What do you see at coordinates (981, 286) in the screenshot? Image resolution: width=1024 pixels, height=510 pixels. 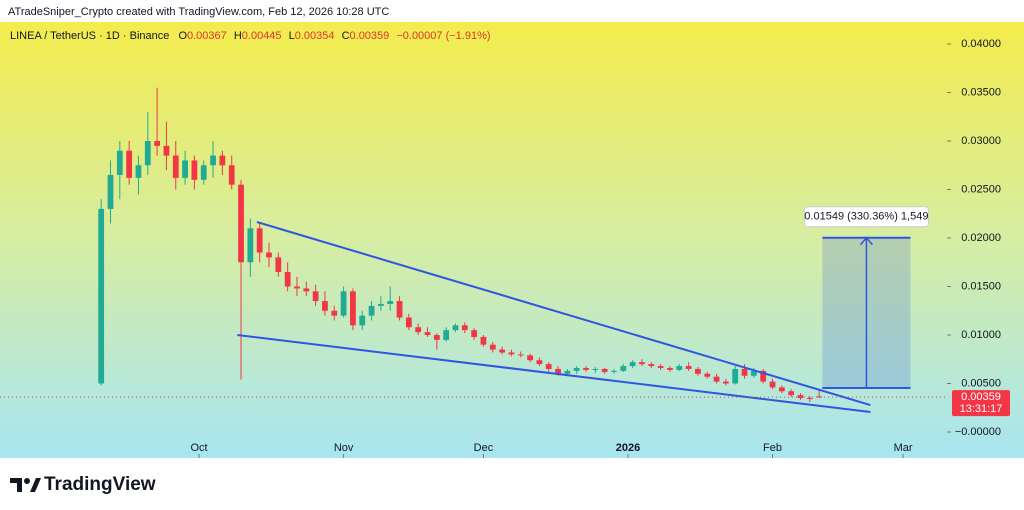 I see `y-tick-label: 0.01500` at bounding box center [981, 286].